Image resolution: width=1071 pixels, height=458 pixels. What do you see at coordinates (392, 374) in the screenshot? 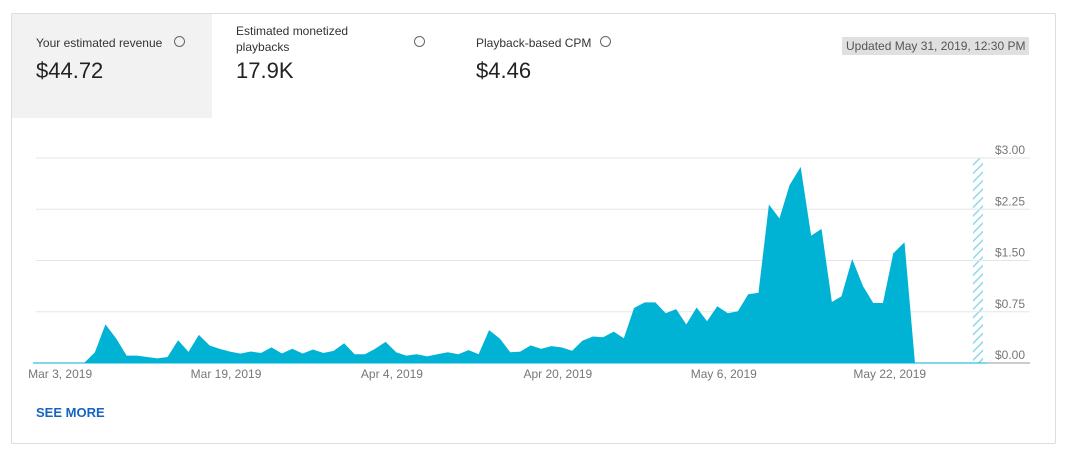
I see `x-tick-label: Apr 4, 2019` at bounding box center [392, 374].